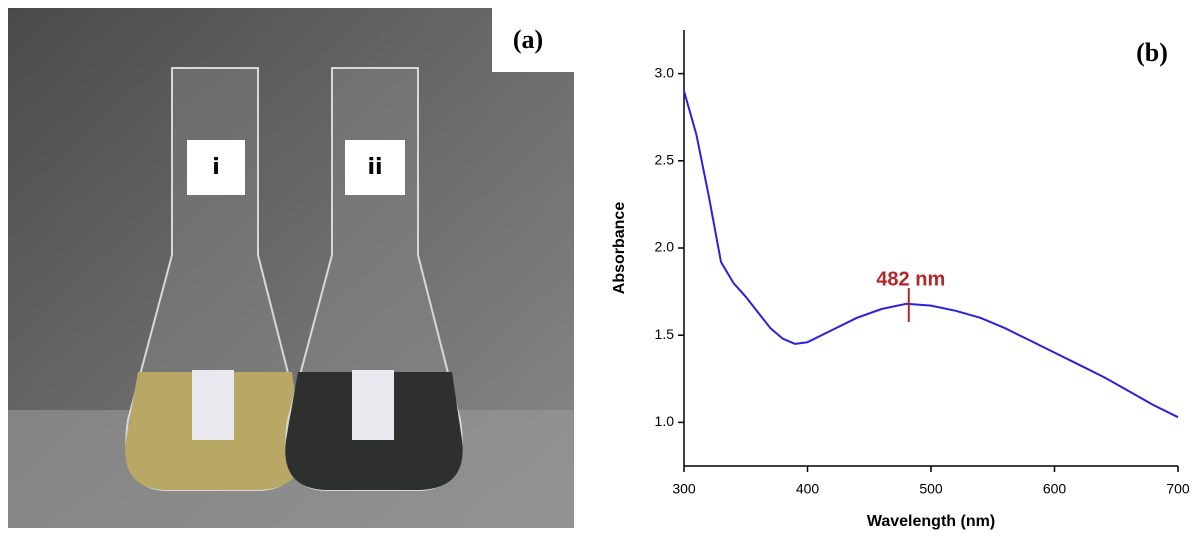  Describe the element at coordinates (684, 489) in the screenshot. I see `x-tick-label: 300` at that location.